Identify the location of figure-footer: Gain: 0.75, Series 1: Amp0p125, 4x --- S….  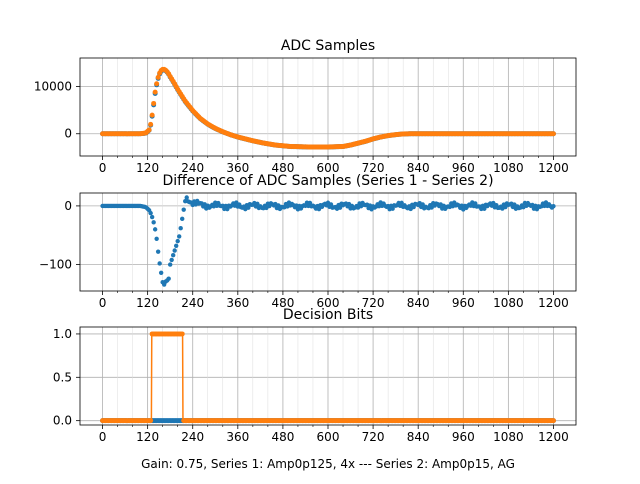
(328, 464).